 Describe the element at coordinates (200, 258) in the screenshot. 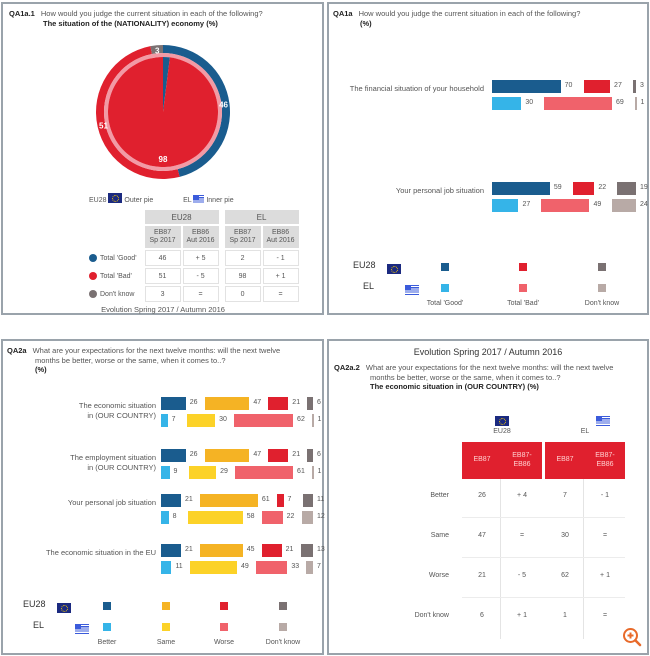

I see `cell: + 5` at that location.